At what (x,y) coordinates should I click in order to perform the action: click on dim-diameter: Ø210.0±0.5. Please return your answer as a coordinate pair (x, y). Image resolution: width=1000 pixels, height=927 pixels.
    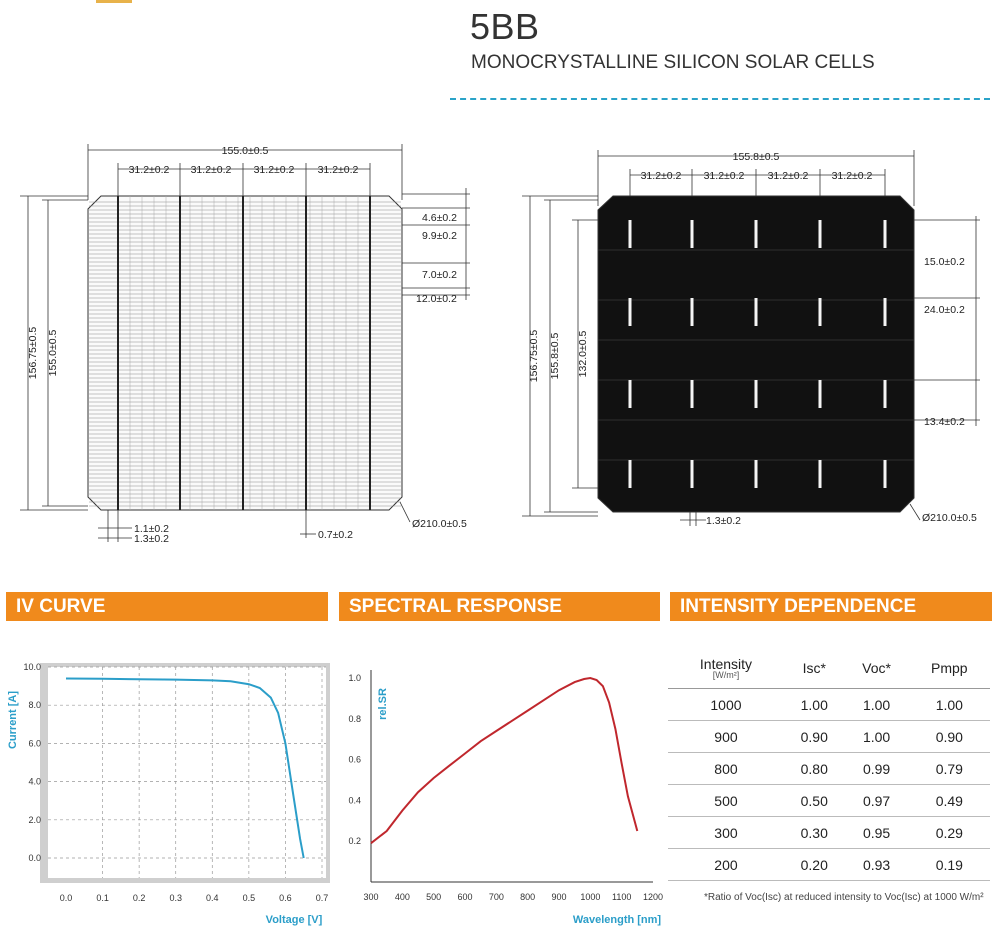
    Looking at the image, I should click on (439, 524).